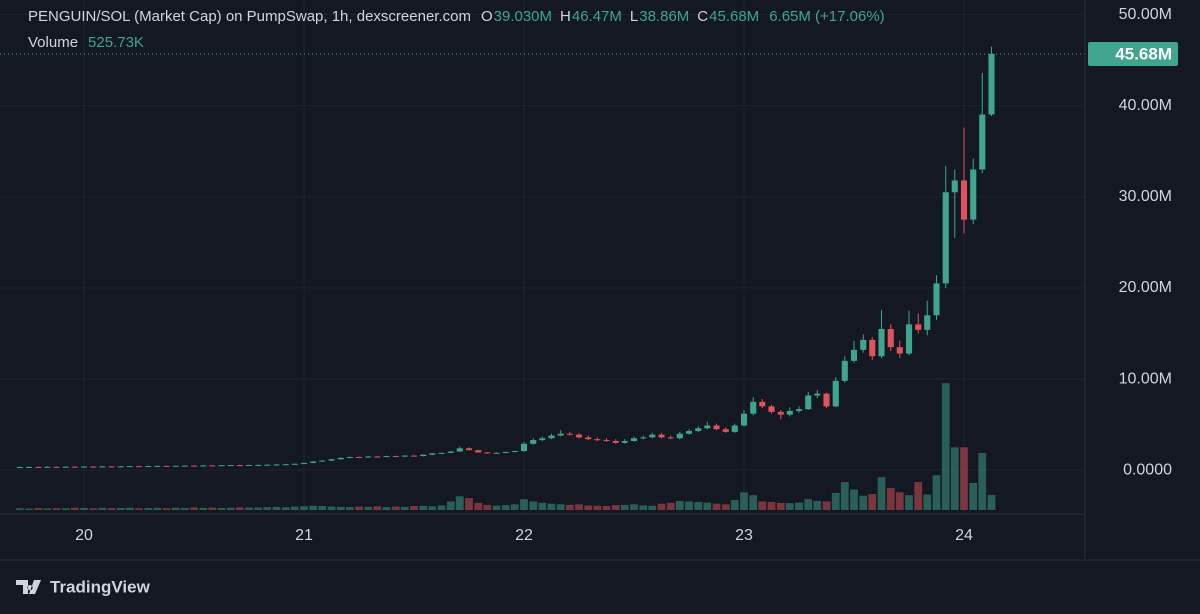 This screenshot has width=1200, height=614. Describe the element at coordinates (1147, 469) in the screenshot. I see `y-tick-label: 0.0000` at that location.